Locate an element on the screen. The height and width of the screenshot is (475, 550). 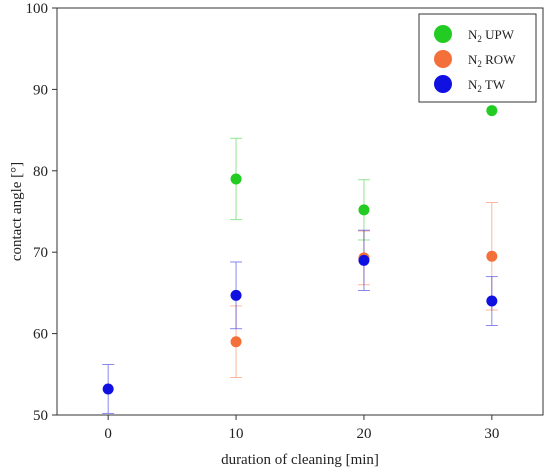
y-tick-label: 80 is located at coordinates (40, 172).